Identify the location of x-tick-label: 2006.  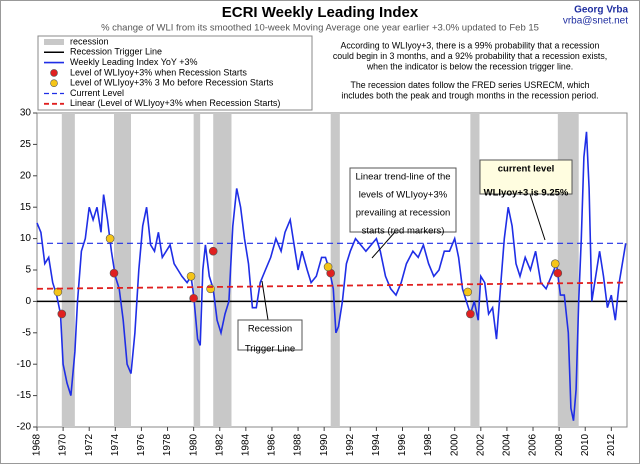
(533, 444).